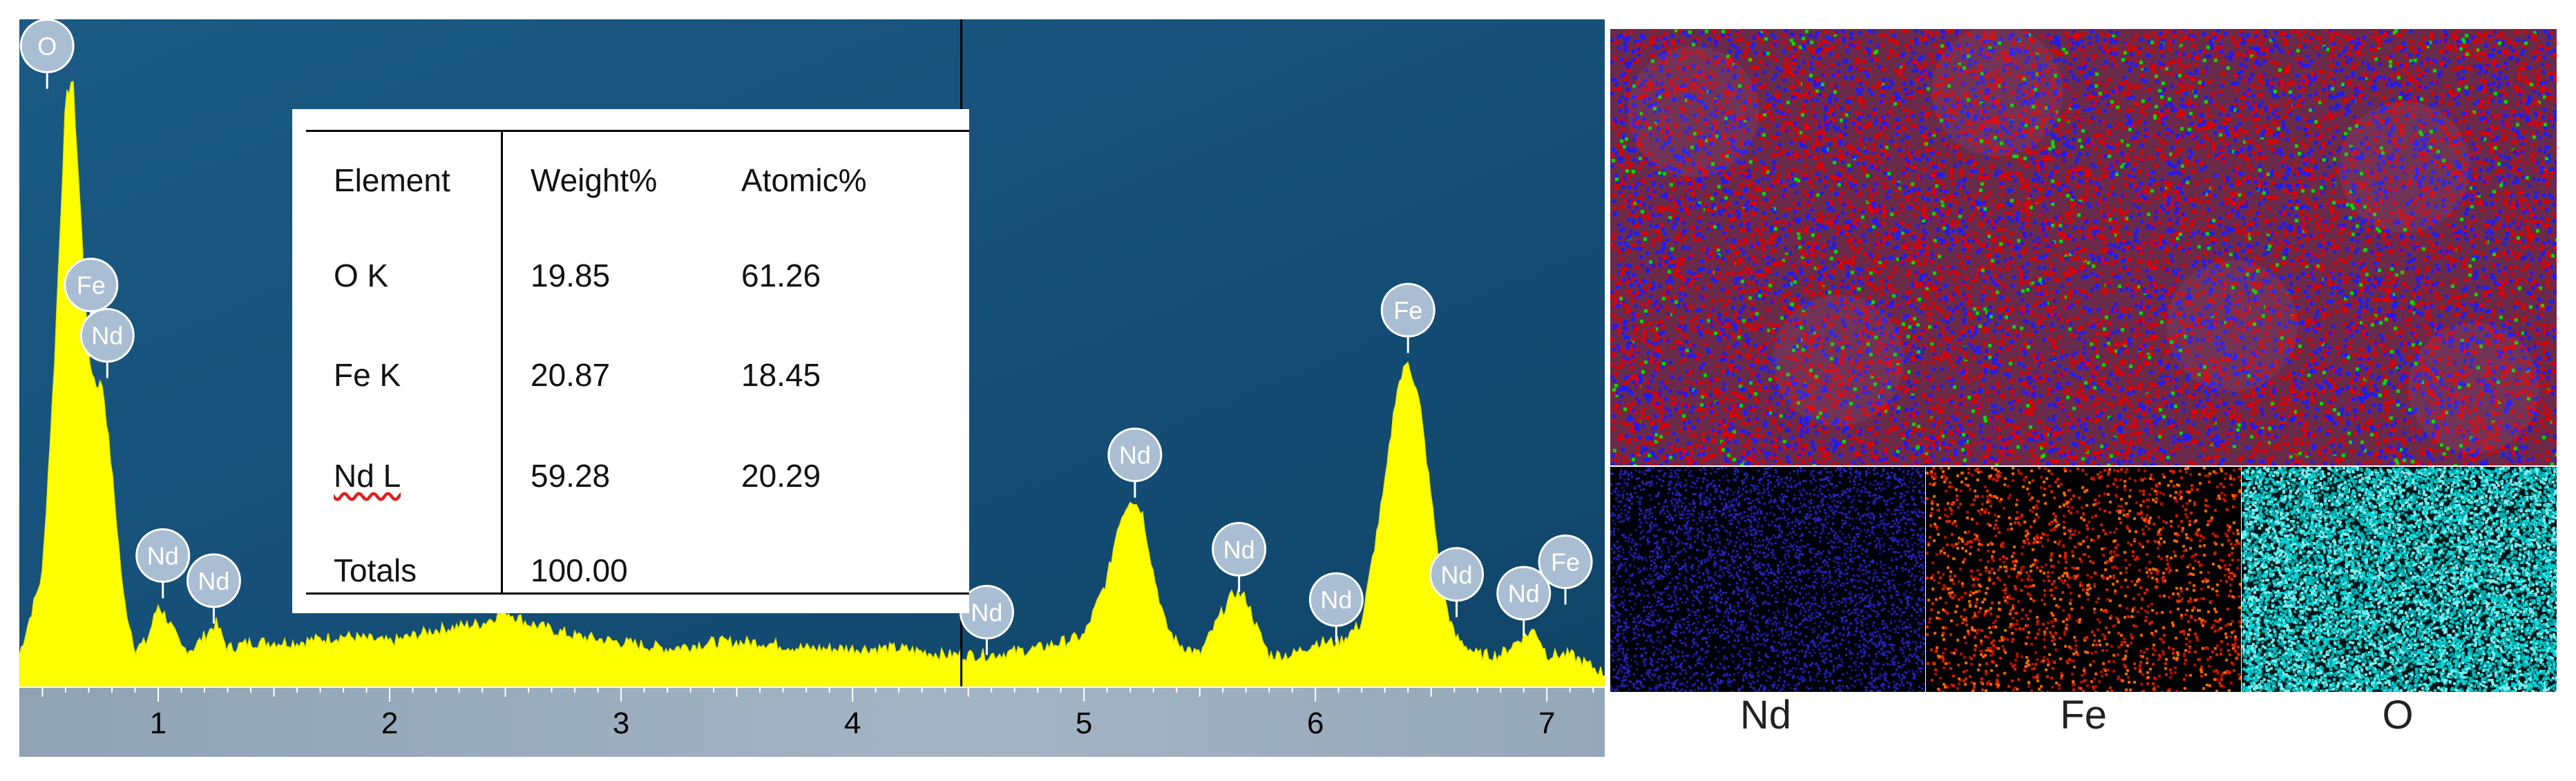 The image size is (2576, 781). Describe the element at coordinates (1084, 723) in the screenshot. I see `x-tick-label: 5` at that location.